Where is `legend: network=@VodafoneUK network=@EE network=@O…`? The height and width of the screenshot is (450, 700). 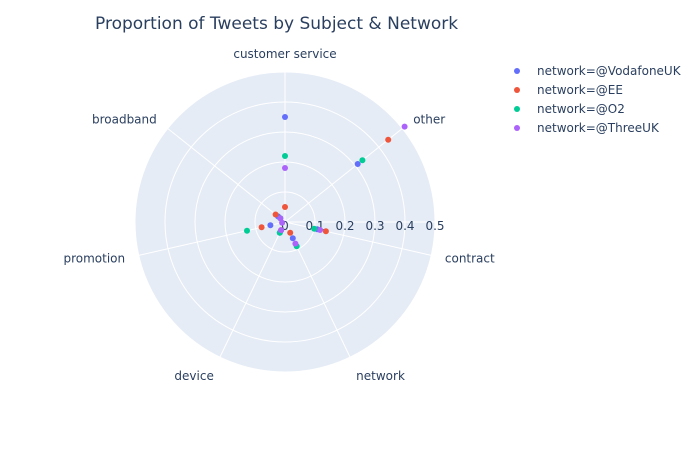
legend: network=@VodafoneUK network=@EE network=@O… is located at coordinates (598, 99).